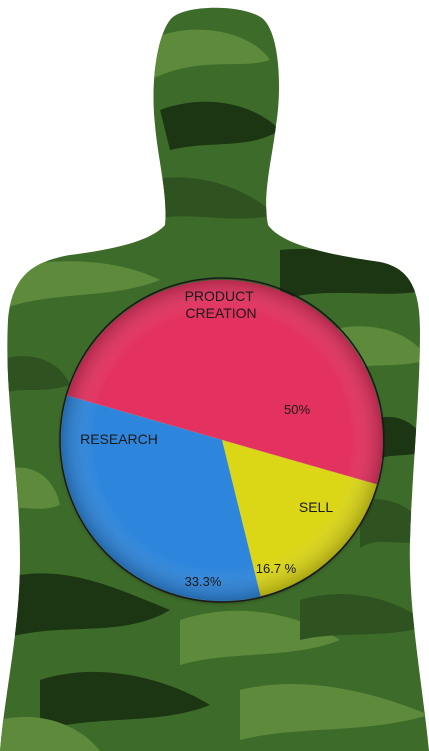 Image resolution: width=429 pixels, height=751 pixels. I want to click on slice-label-product-creation: PRODUCT CREATION, so click(221, 304).